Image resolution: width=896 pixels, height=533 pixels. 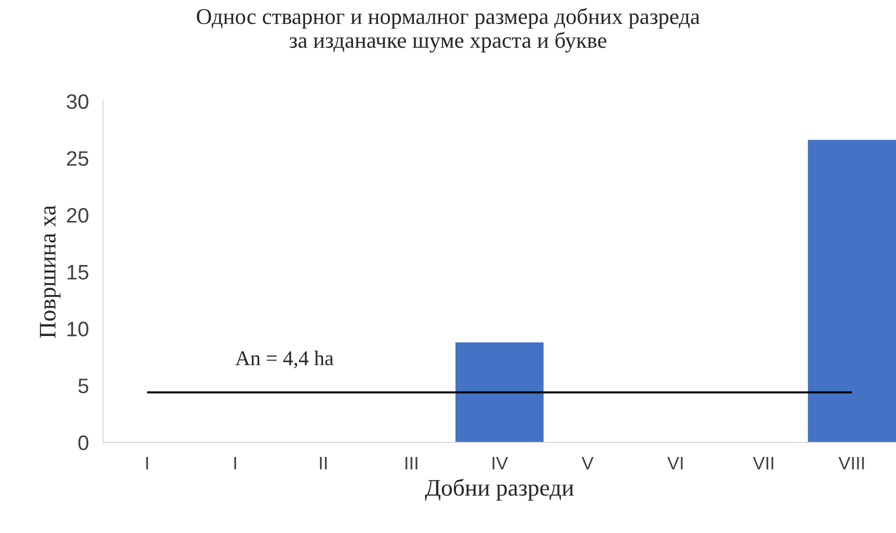 I want to click on x-tick-label: VI, so click(x=675, y=463).